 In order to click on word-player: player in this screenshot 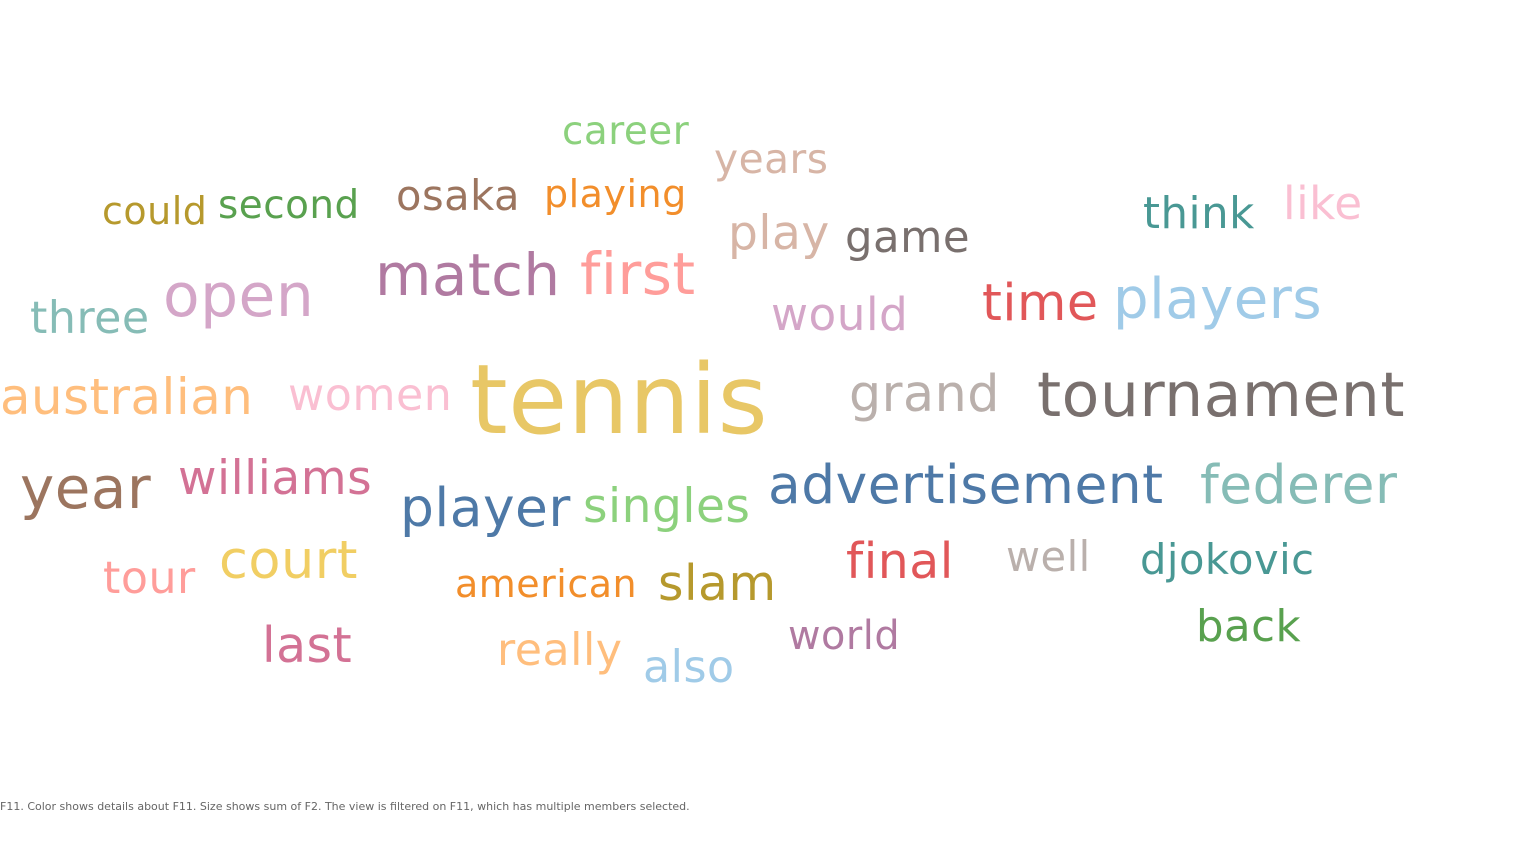, I will do `click(485, 507)`.